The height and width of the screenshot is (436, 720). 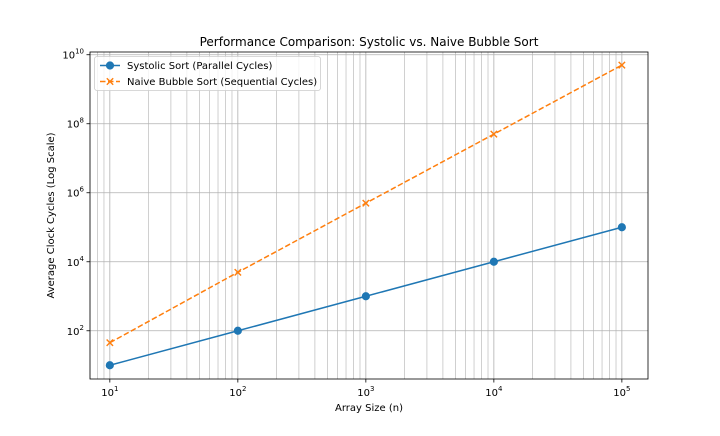 I want to click on y-tick-label: 10², so click(x=75, y=331).